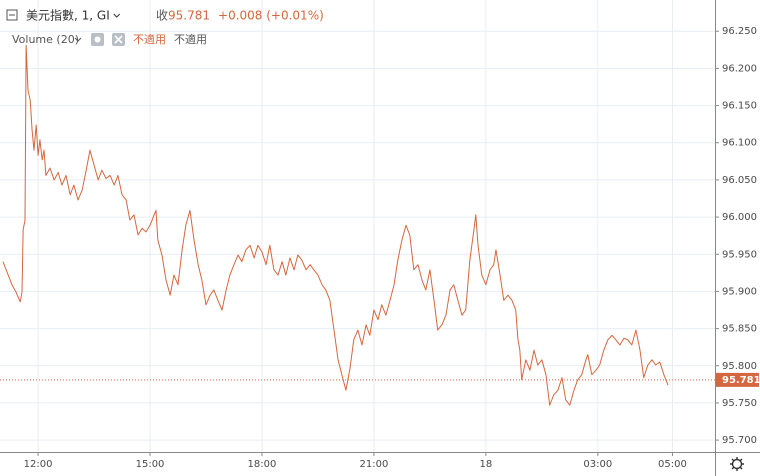  I want to click on x-tick-label: 18:00, so click(262, 464).